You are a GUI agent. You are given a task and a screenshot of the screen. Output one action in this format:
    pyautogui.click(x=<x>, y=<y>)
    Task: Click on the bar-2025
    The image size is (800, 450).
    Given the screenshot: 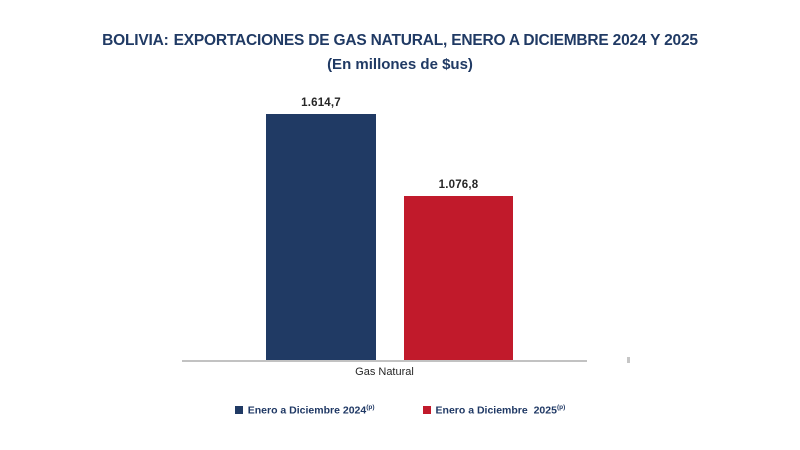 What is the action you would take?
    pyautogui.click(x=458, y=278)
    